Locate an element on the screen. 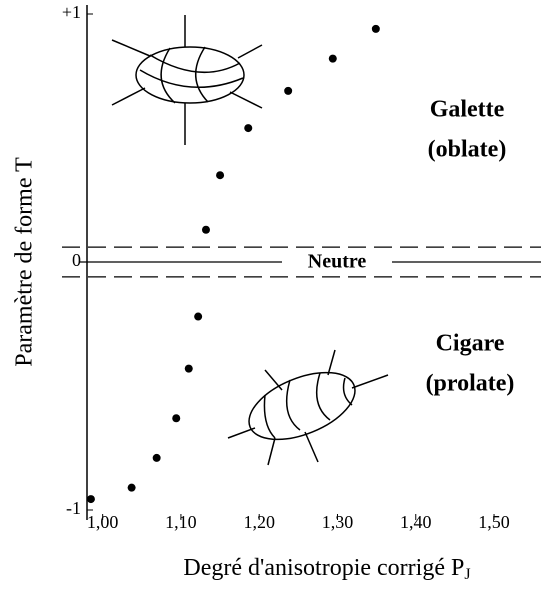 This screenshot has width=541, height=593. x-tick-label: 1,50 is located at coordinates (494, 522).